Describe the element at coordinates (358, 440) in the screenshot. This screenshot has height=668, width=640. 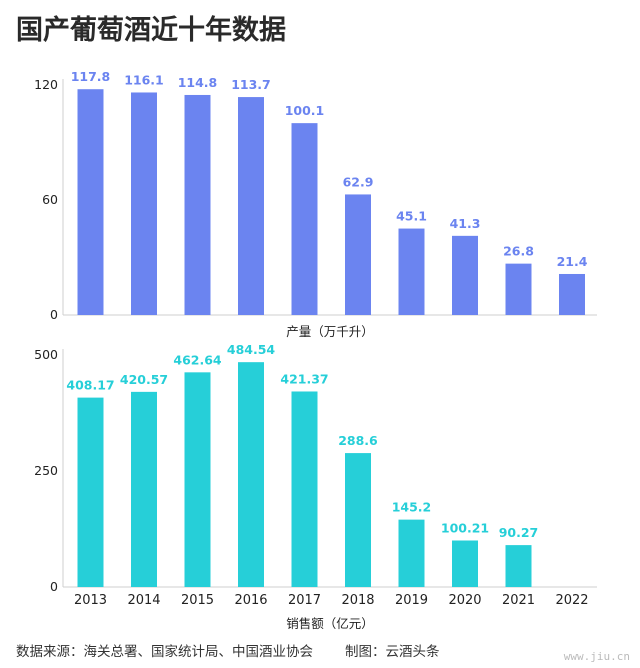
I see `sales-data-label: 288.6` at that location.